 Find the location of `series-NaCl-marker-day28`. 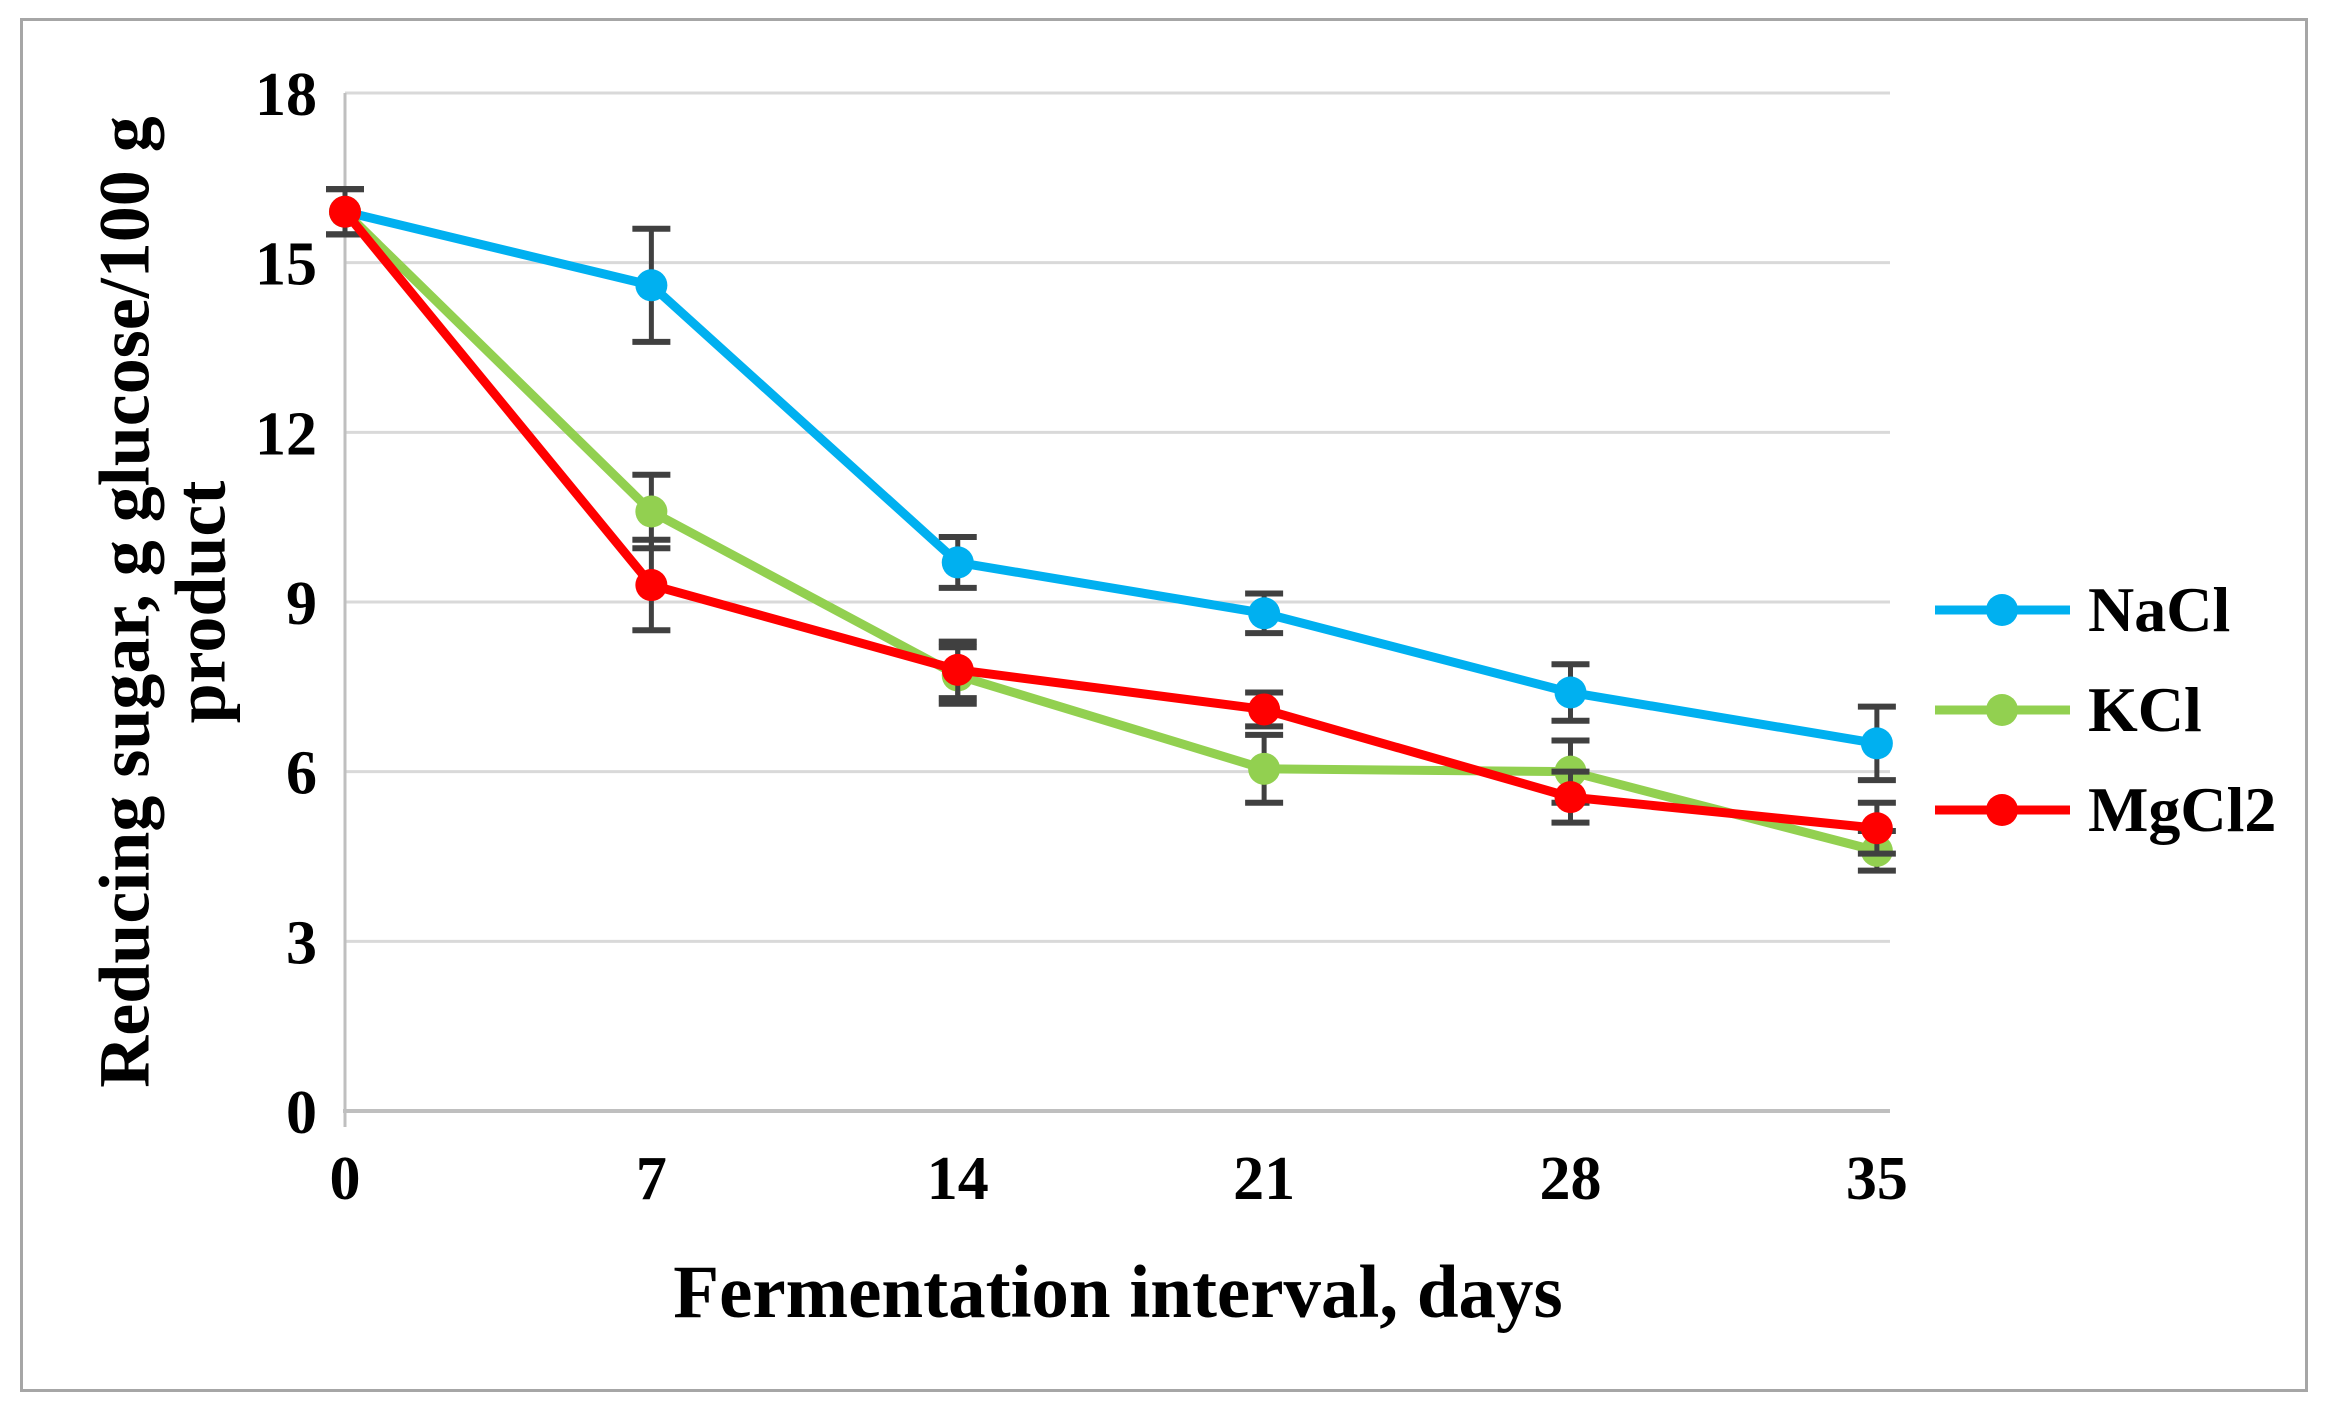

series-NaCl-marker-day28 is located at coordinates (1570, 692).